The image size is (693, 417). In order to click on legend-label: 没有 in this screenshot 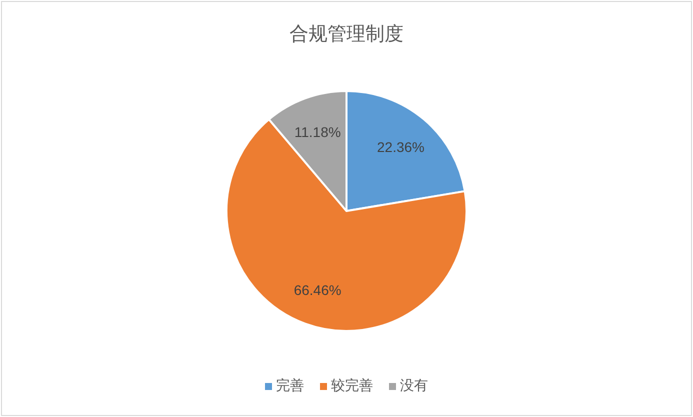, I will do `click(414, 385)`.